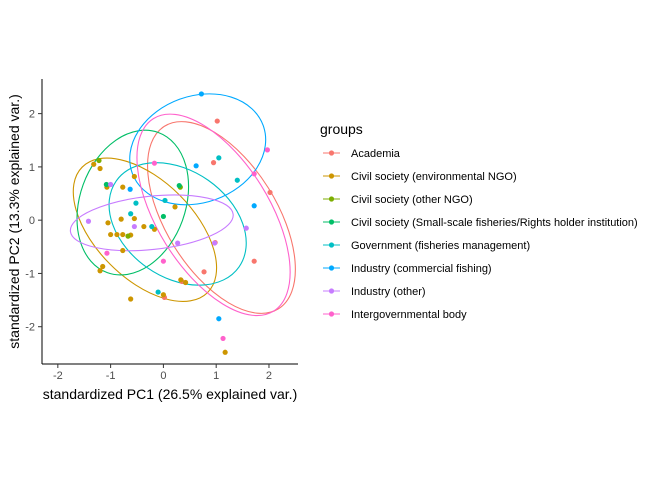  Describe the element at coordinates (14, 221) in the screenshot. I see `y-axis-title: standardized PC2 (13.3% explained var.)` at that location.